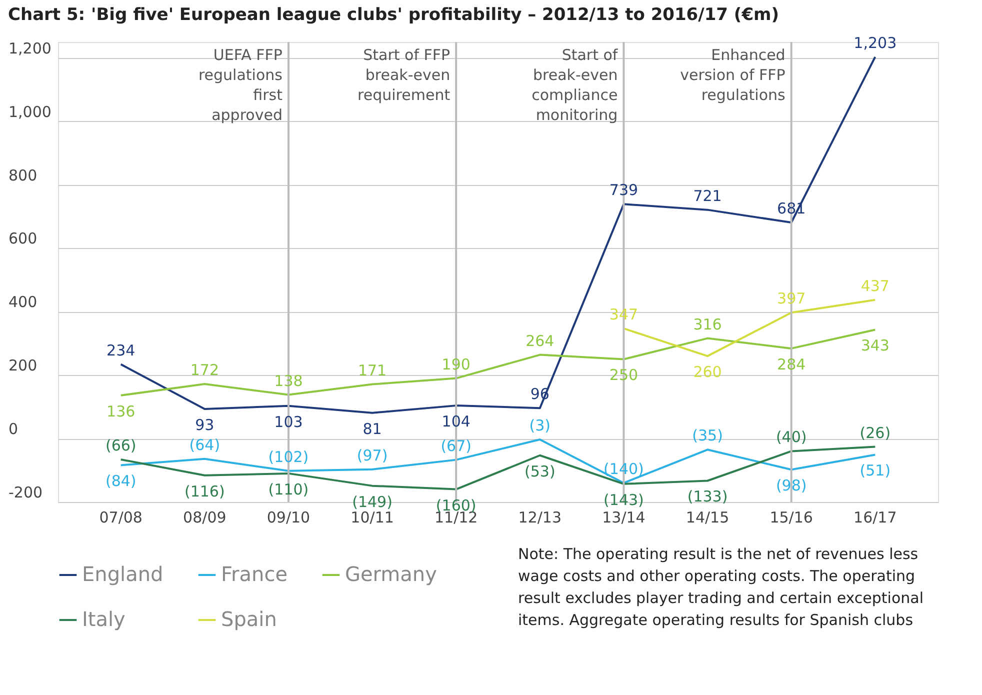 The image size is (982, 695). Describe the element at coordinates (204, 445) in the screenshot. I see `data-label: (64)` at that location.